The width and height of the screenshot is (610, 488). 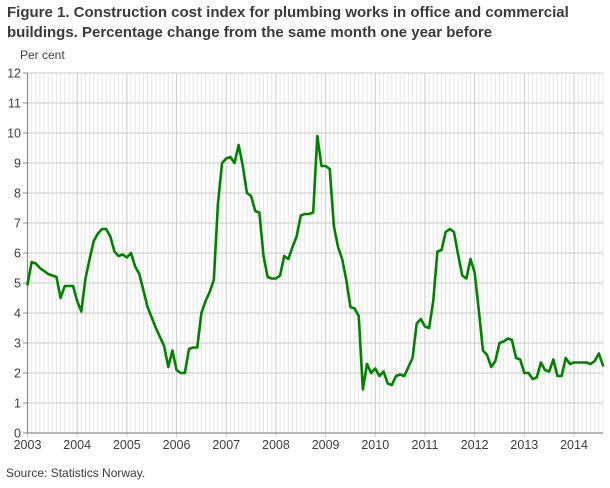 I want to click on x-tick-label: 2010, so click(x=375, y=445).